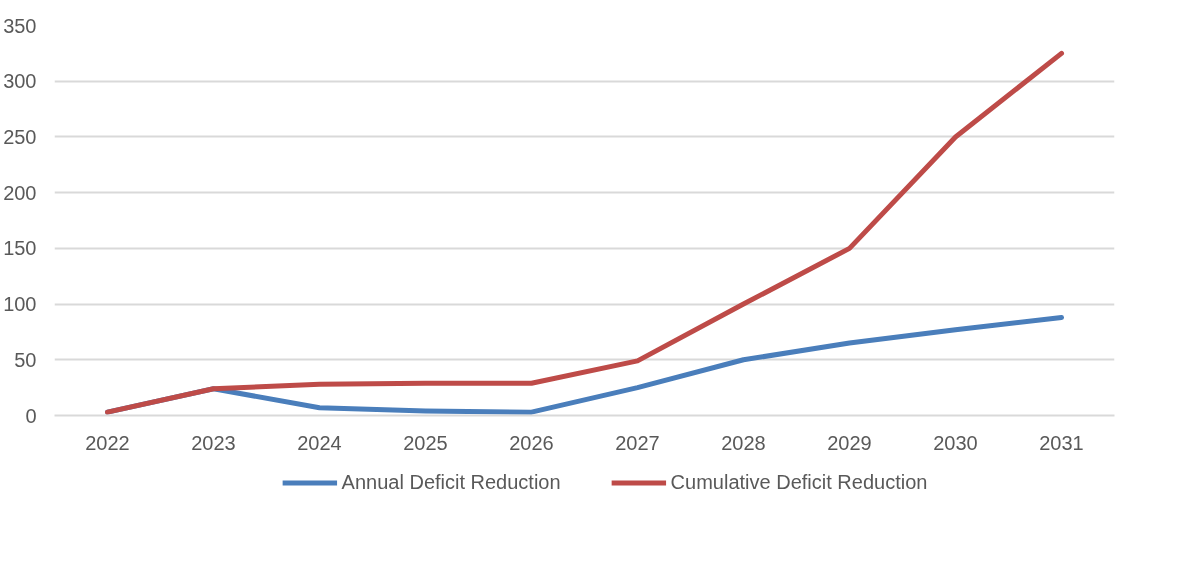 The width and height of the screenshot is (1203, 576). What do you see at coordinates (955, 442) in the screenshot?
I see `x-tick-label: 2030` at bounding box center [955, 442].